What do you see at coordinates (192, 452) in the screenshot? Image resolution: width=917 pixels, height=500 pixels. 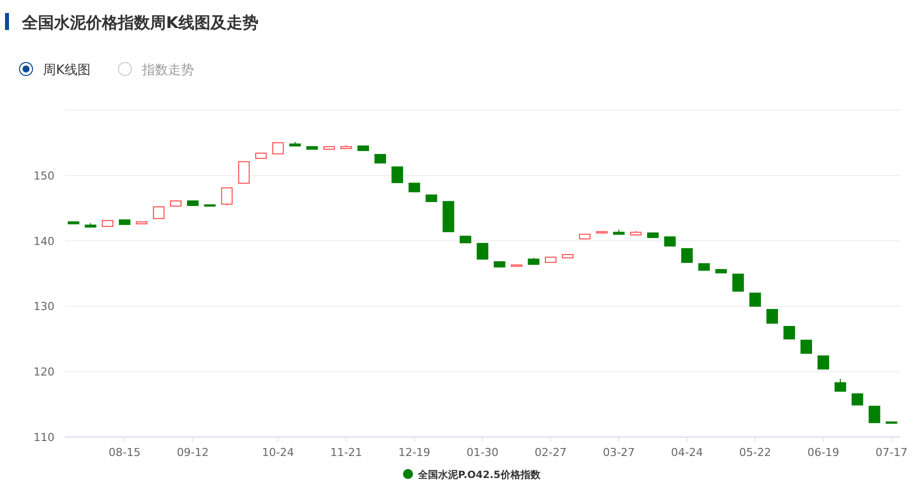 I see `x-tick-label: 09-12` at bounding box center [192, 452].